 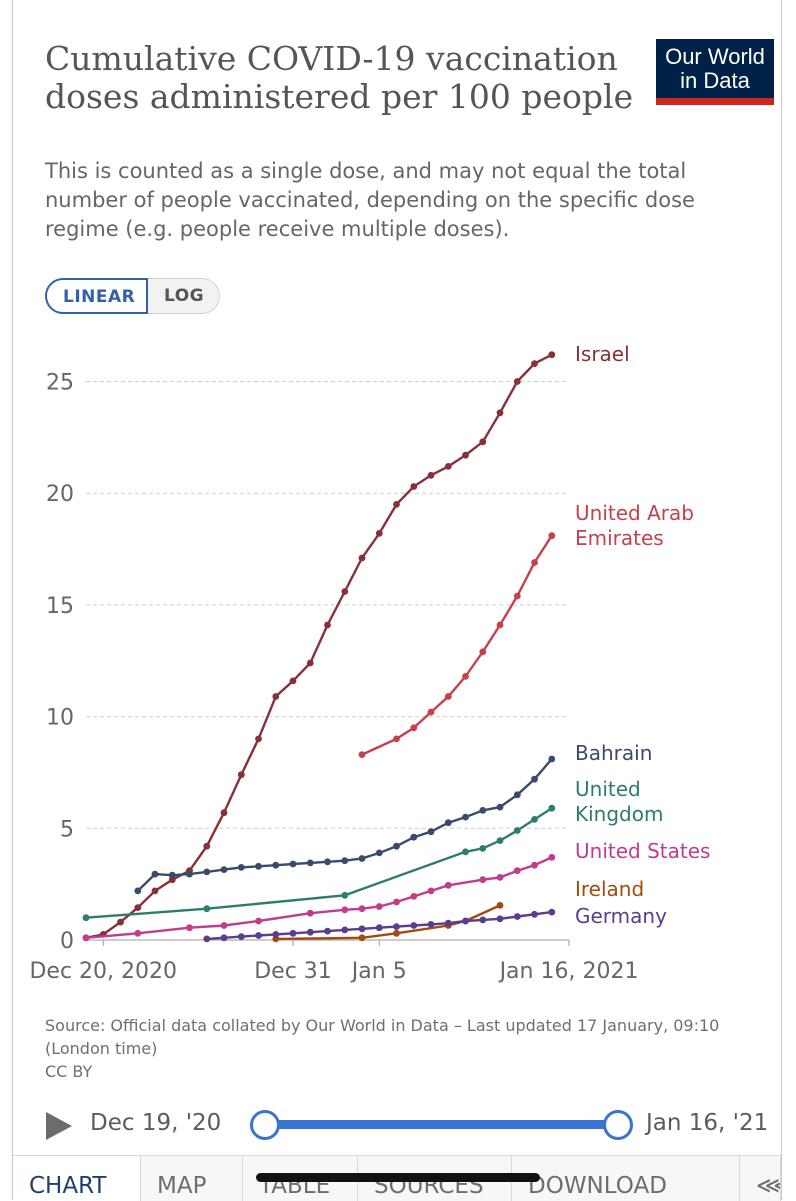 I want to click on tab-map: MAP, so click(x=192, y=1178).